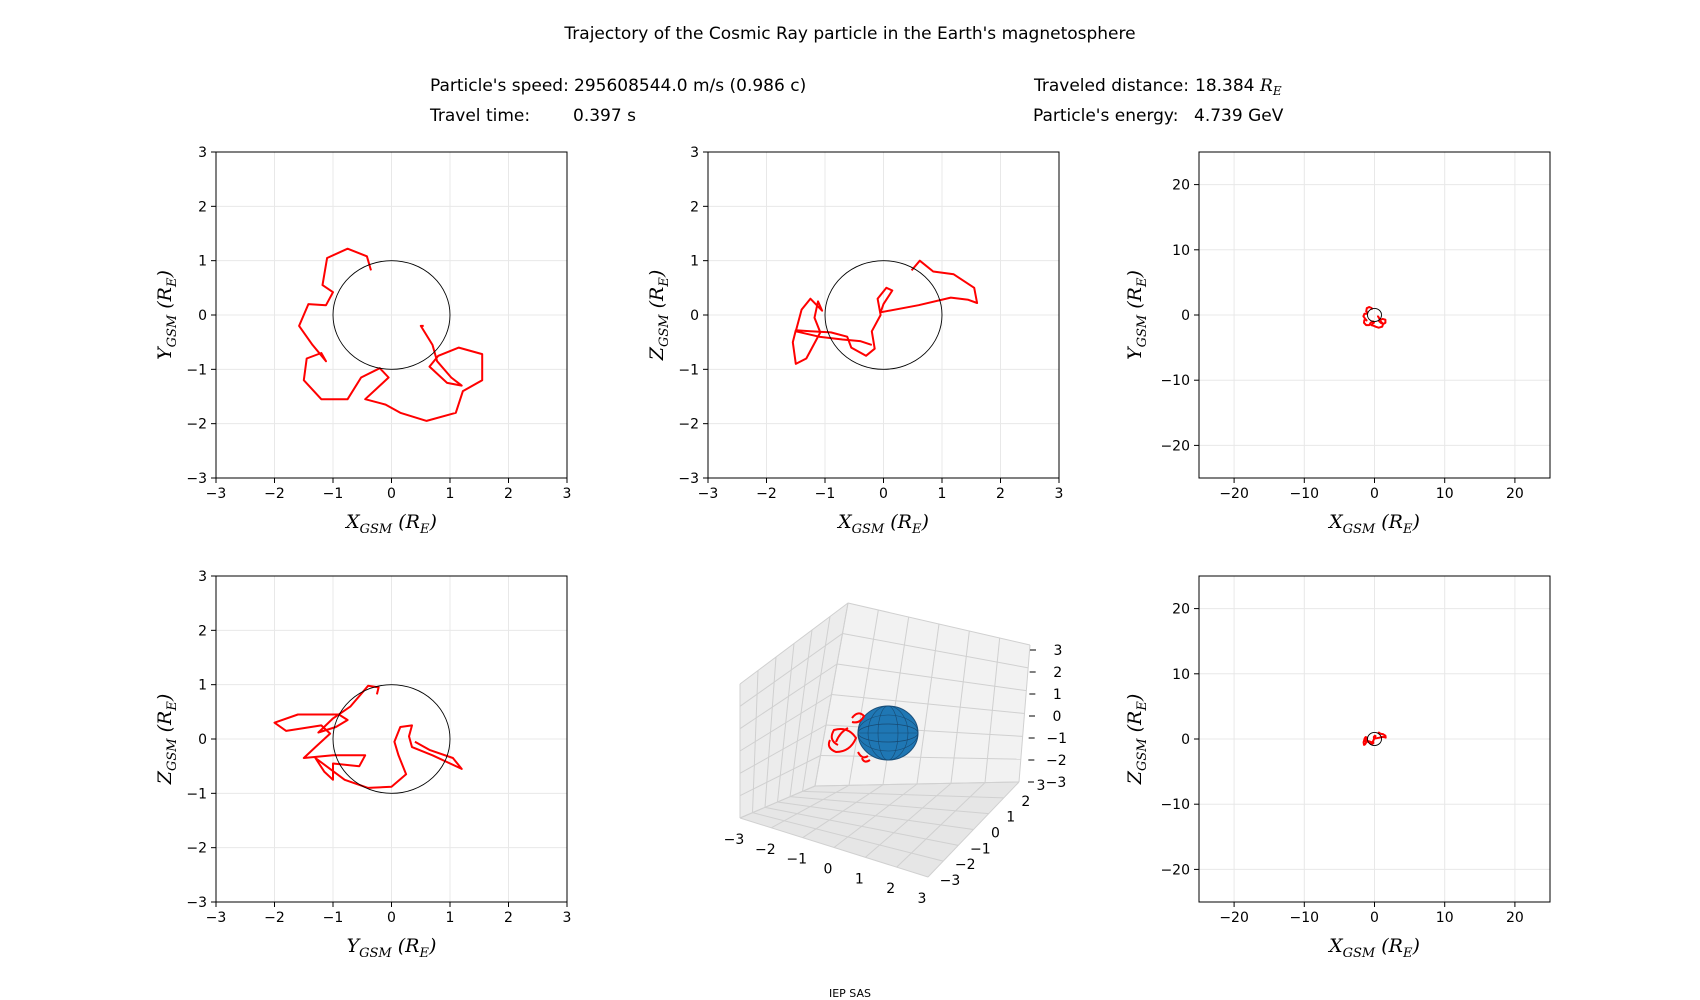  What do you see at coordinates (392, 948) in the screenshot?
I see `x-axis-label: YGSM (RE)` at bounding box center [392, 948].